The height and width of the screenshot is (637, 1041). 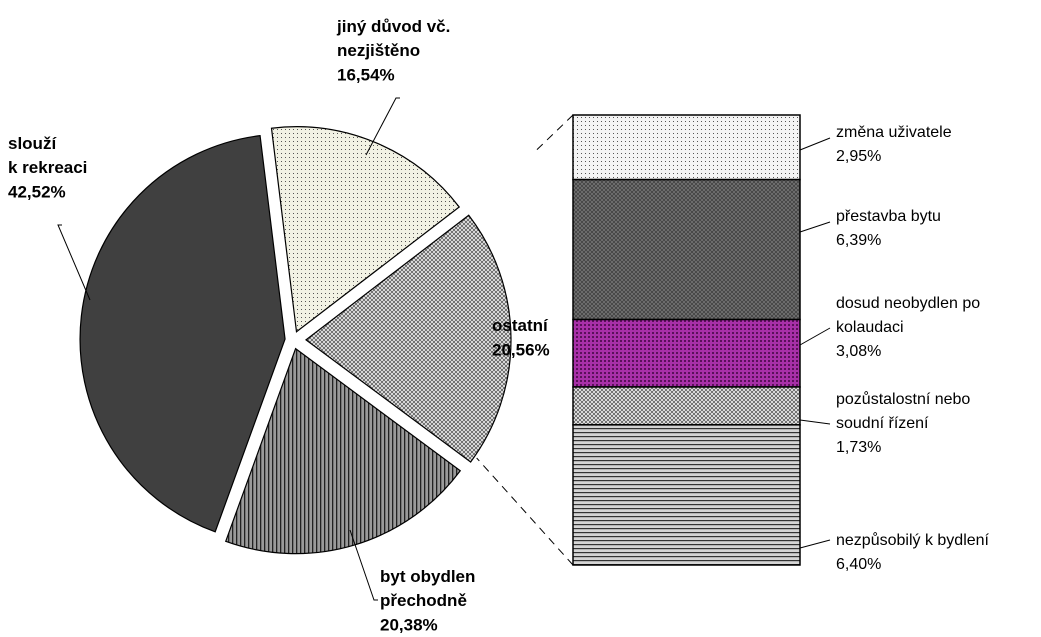 I want to click on label: slouží k rekreaci, so click(x=47, y=155).